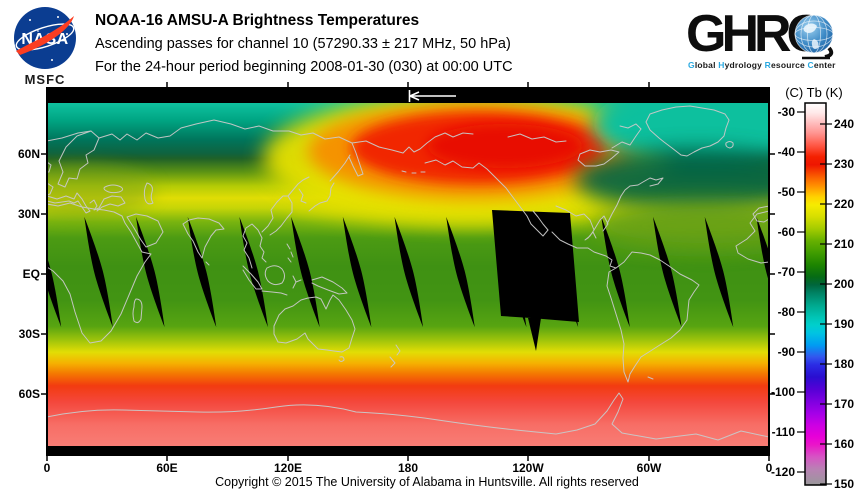  Describe the element at coordinates (787, 352) in the screenshot. I see `c-tick: -90` at that location.